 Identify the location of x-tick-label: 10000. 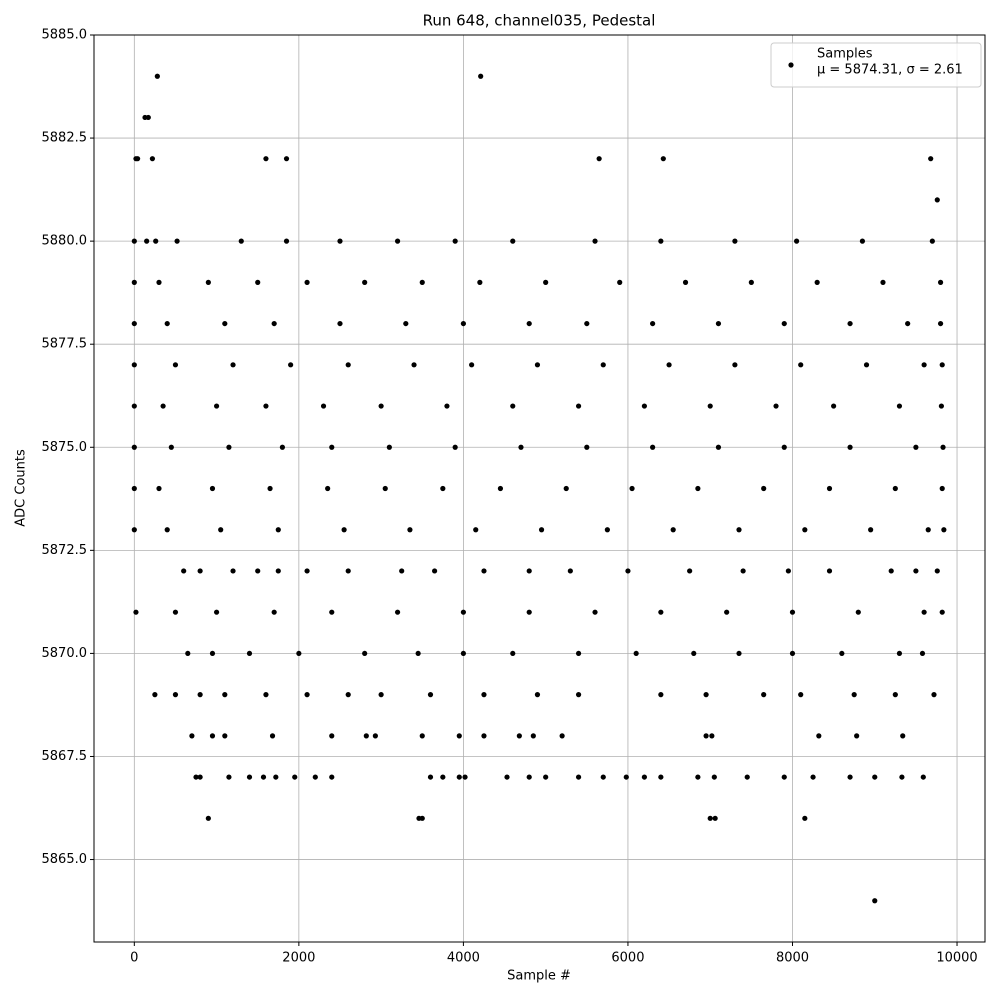
(956, 958).